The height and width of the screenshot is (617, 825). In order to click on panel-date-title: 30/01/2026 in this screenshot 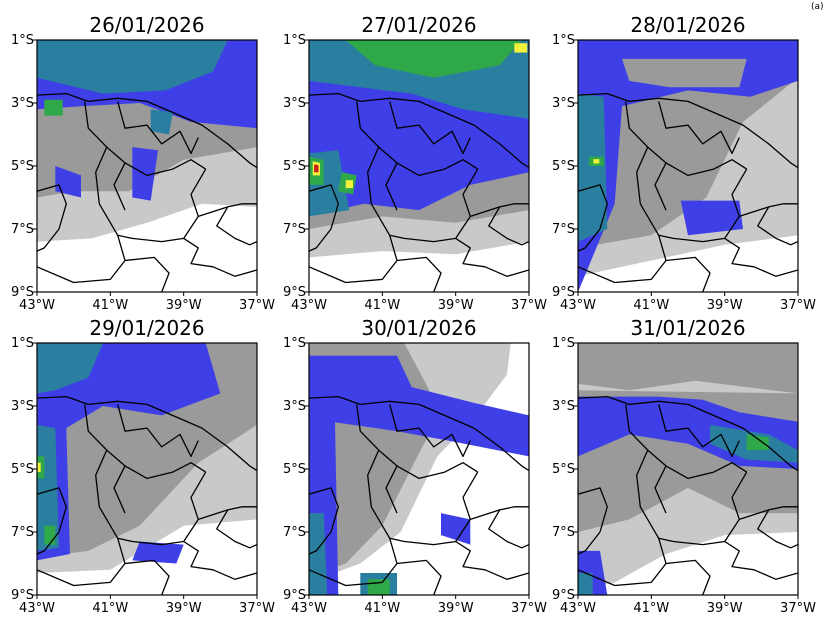, I will do `click(418, 328)`.